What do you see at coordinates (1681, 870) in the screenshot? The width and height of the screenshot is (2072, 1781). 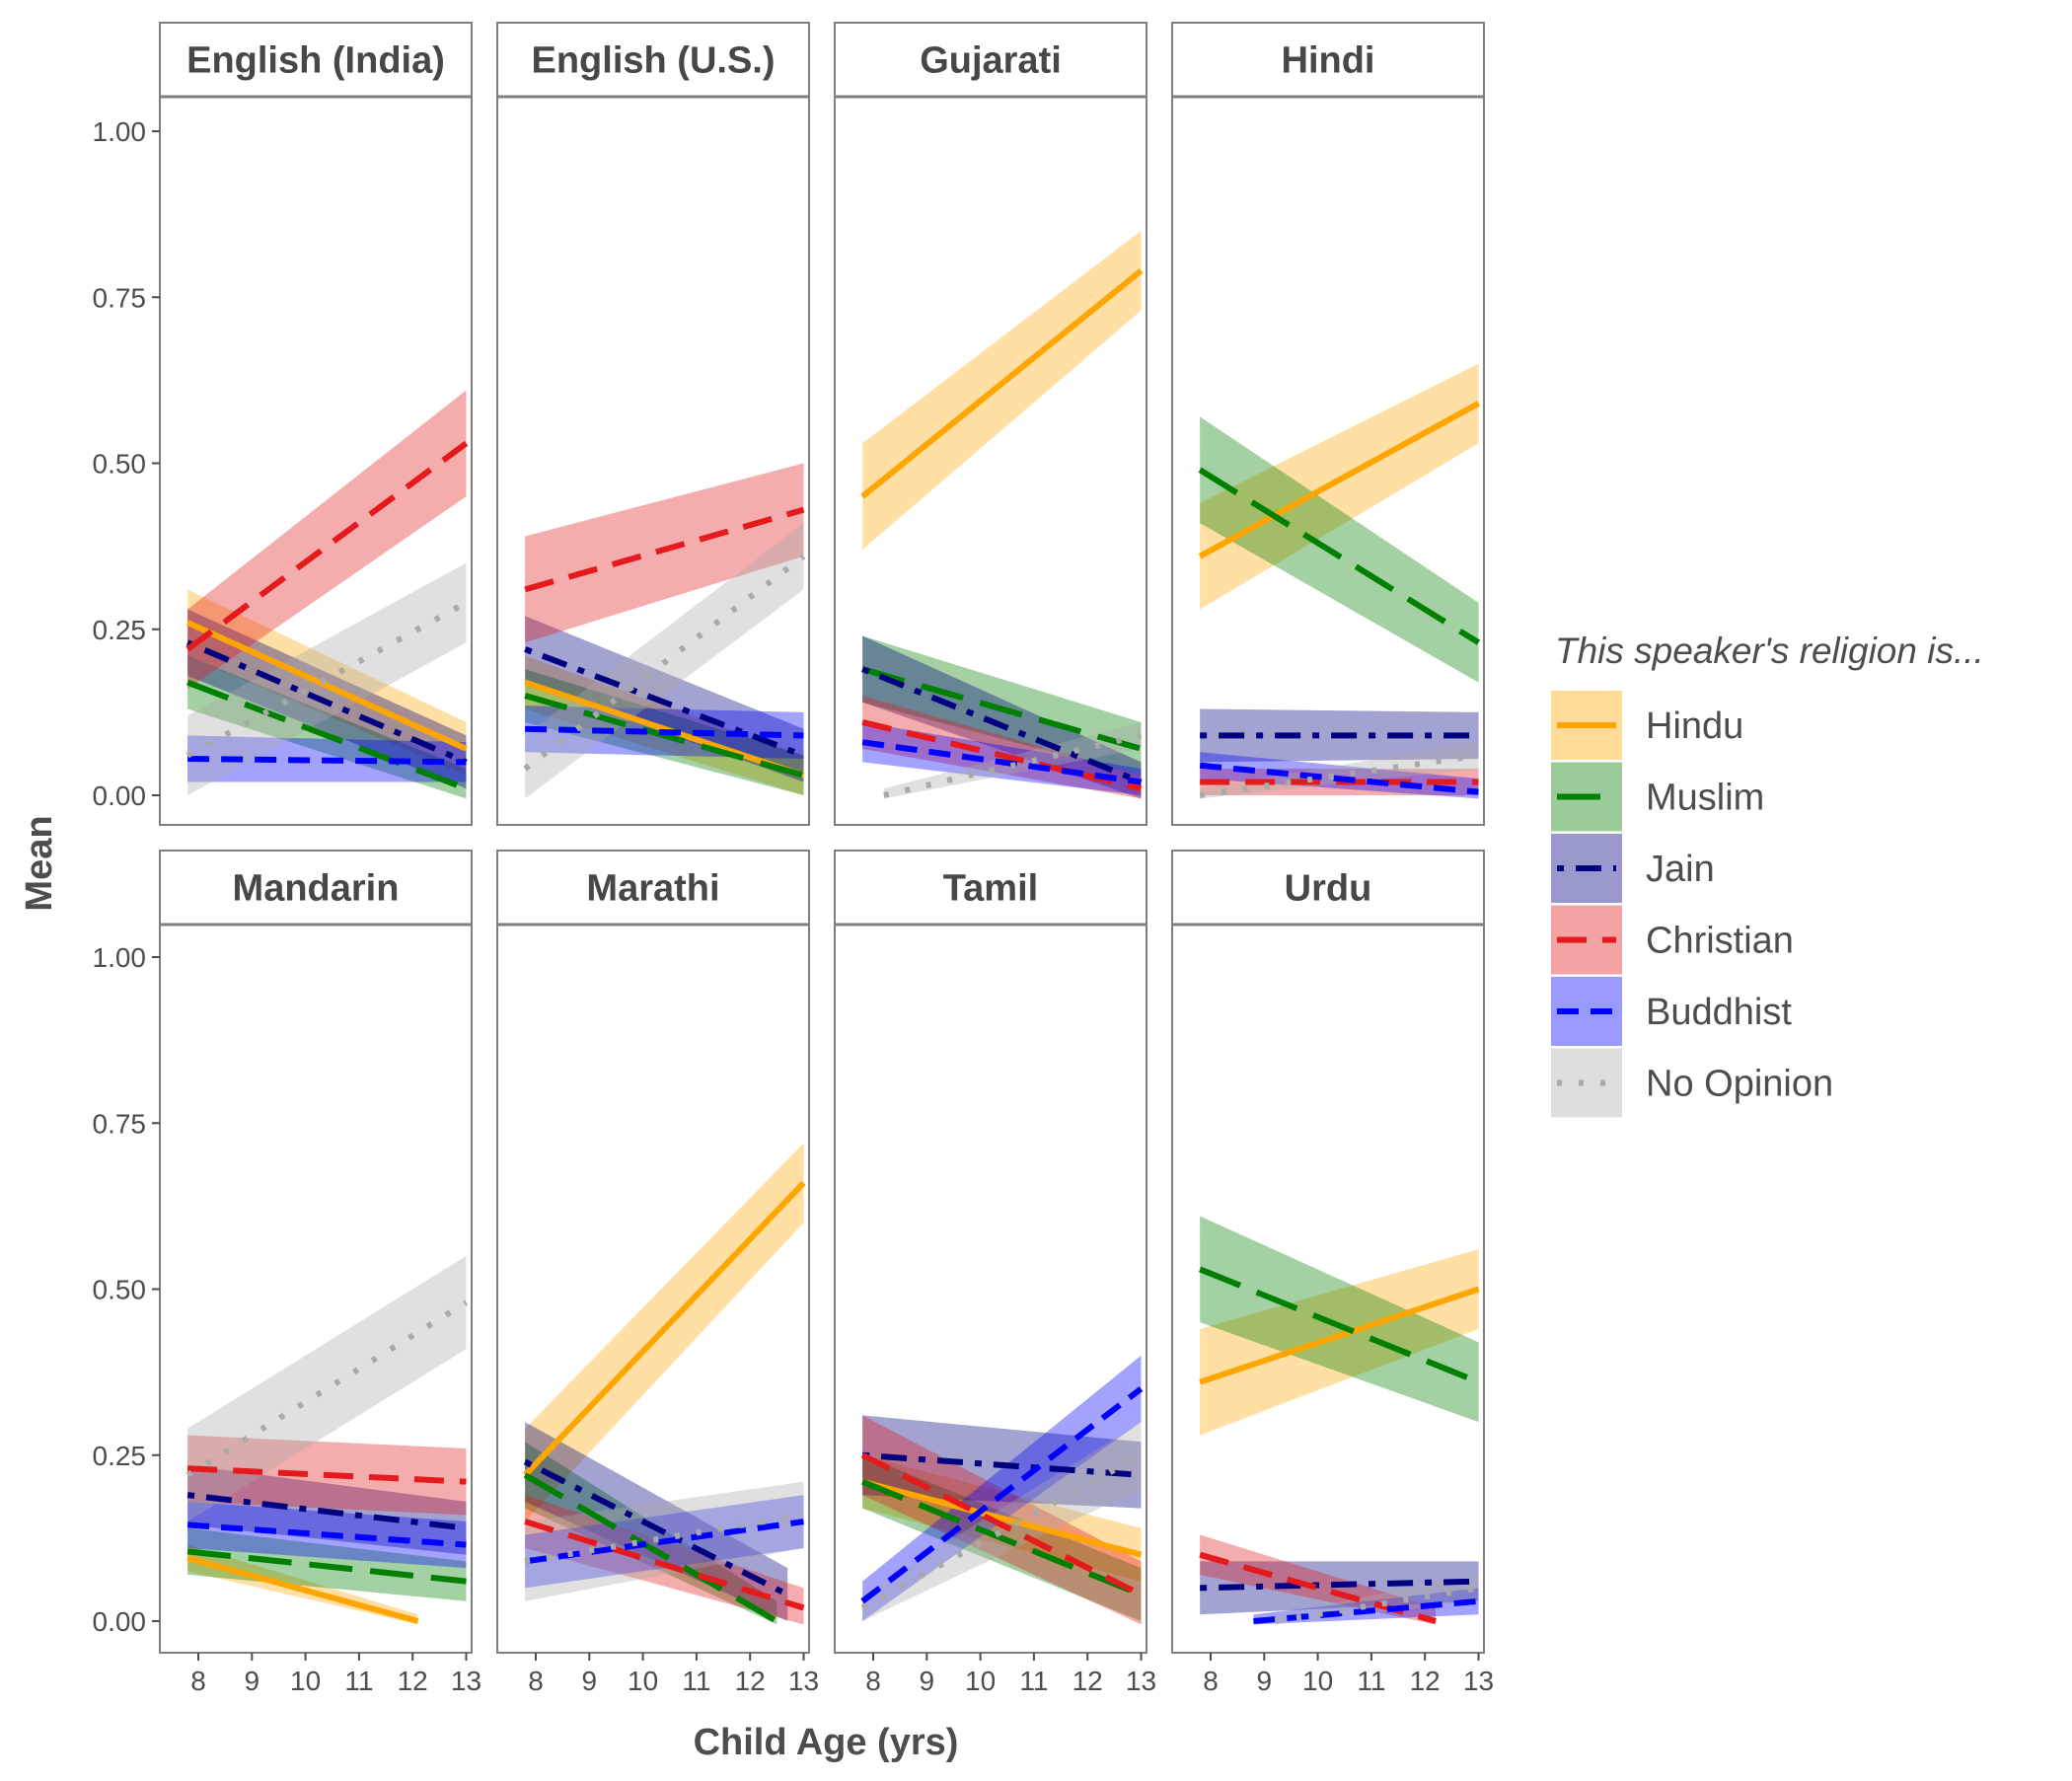 I see `legend-label: Jain` at bounding box center [1681, 870].